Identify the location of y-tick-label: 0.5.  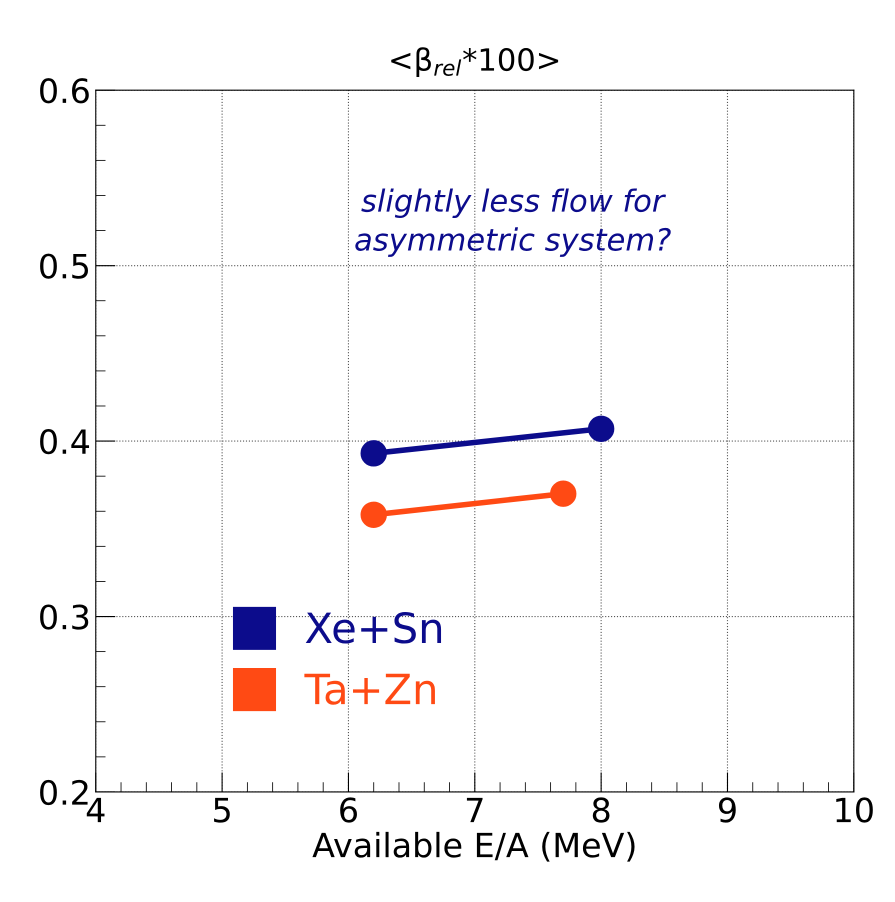
(64, 266).